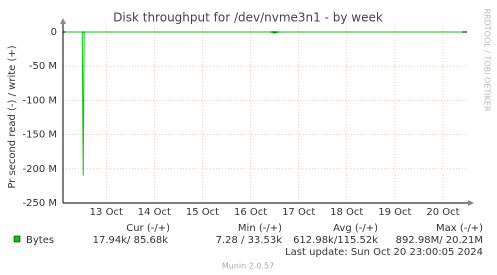 The image size is (497, 275). What do you see at coordinates (249, 240) in the screenshot?
I see `stat-value: 7.28 / 33.53k` at bounding box center [249, 240].